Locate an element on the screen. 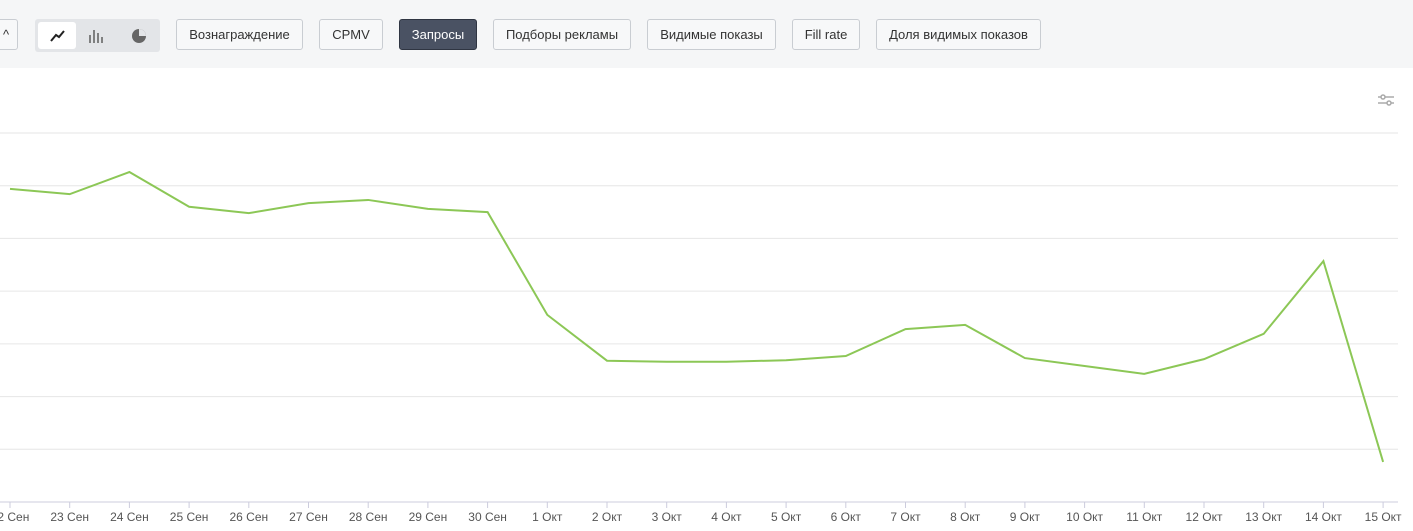  x-tick-label: 22 Сен is located at coordinates (14, 517).